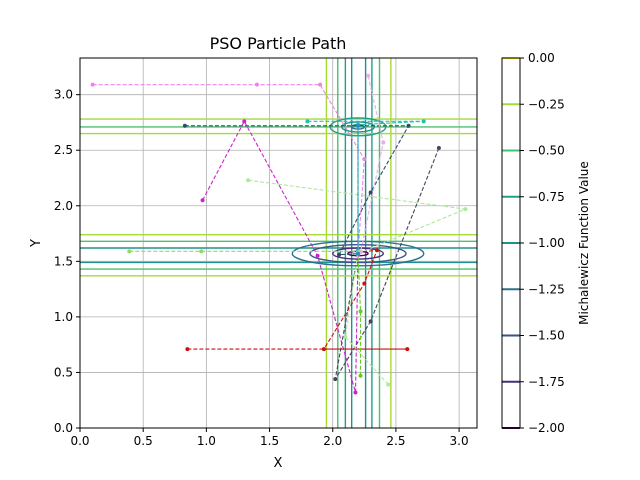 This screenshot has width=640, height=480. Describe the element at coordinates (206, 441) in the screenshot. I see `x-tick-label: 1.0` at that location.